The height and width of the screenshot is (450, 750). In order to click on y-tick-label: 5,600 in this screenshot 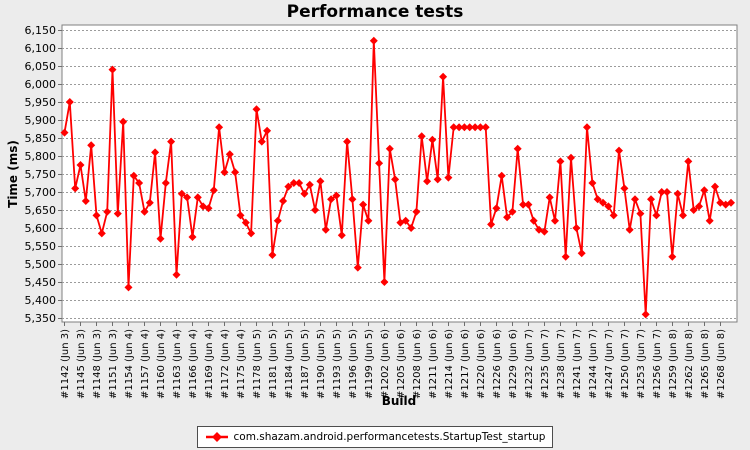, I will do `click(41, 228)`.